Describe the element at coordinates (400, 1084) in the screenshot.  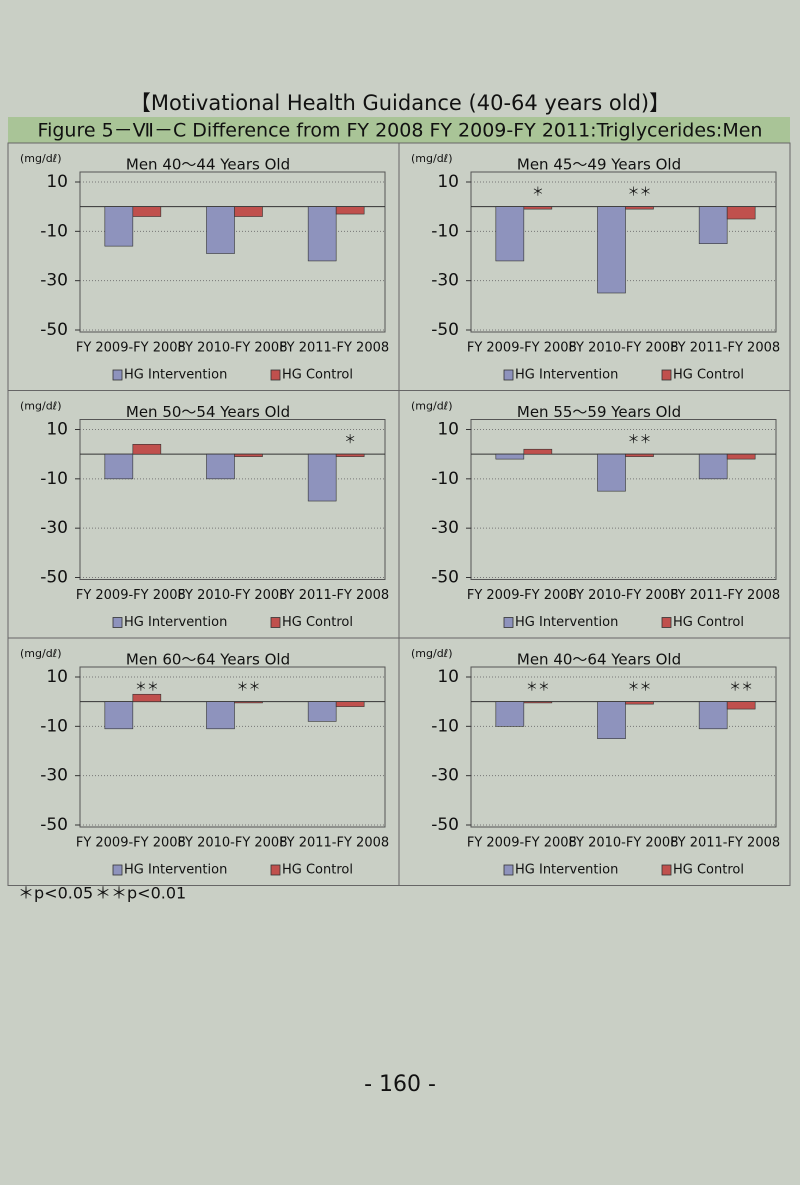
I see `page-number: - 160 -` at that location.